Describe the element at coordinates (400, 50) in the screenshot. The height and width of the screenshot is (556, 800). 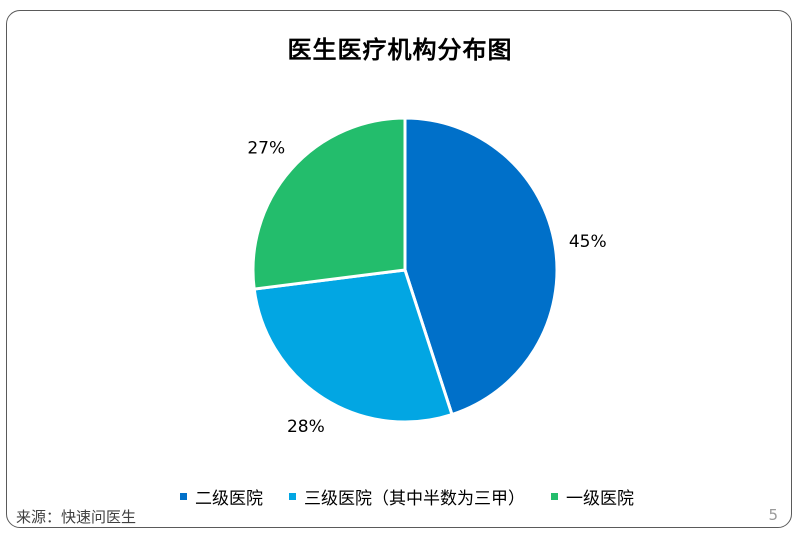
I see `chart-title: 医生医疗机构分布图` at that location.